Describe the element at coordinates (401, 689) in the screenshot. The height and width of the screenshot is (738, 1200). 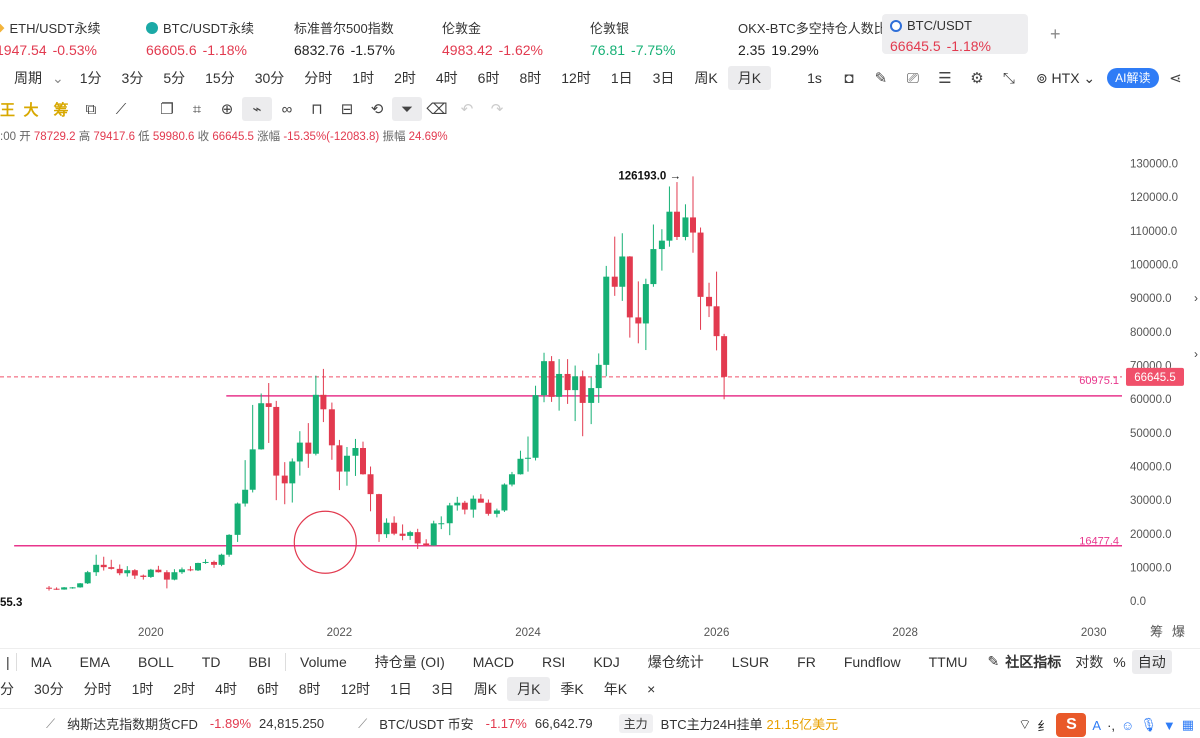
I see `bottom-timeframe-9: 1日` at that location.